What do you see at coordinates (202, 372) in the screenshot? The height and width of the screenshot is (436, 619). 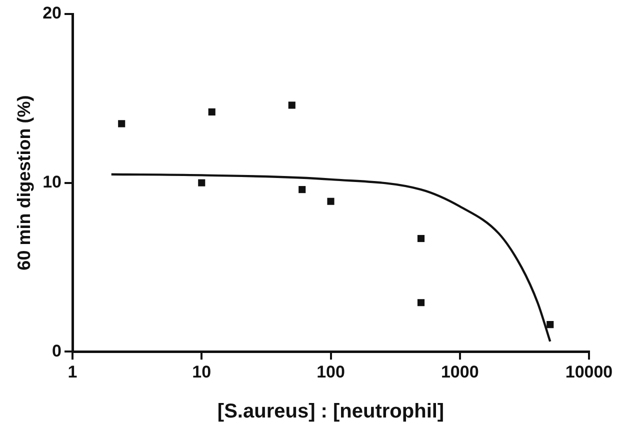 I see `x-tick-label: 10` at bounding box center [202, 372].